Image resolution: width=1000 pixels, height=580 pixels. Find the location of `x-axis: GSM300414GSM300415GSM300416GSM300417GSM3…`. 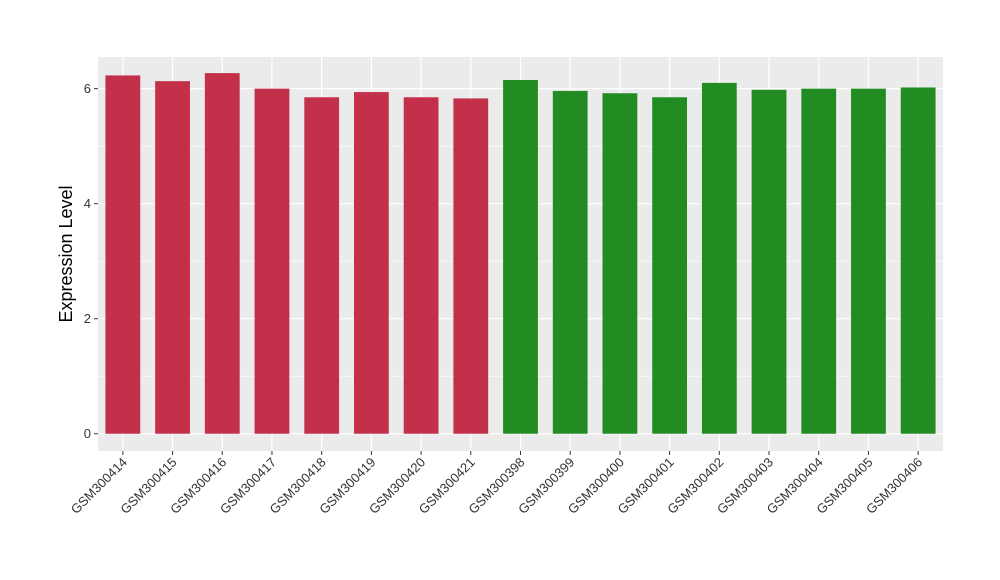

x-axis: GSM300414GSM300415GSM300416GSM300417GSM3… is located at coordinates (496, 484).